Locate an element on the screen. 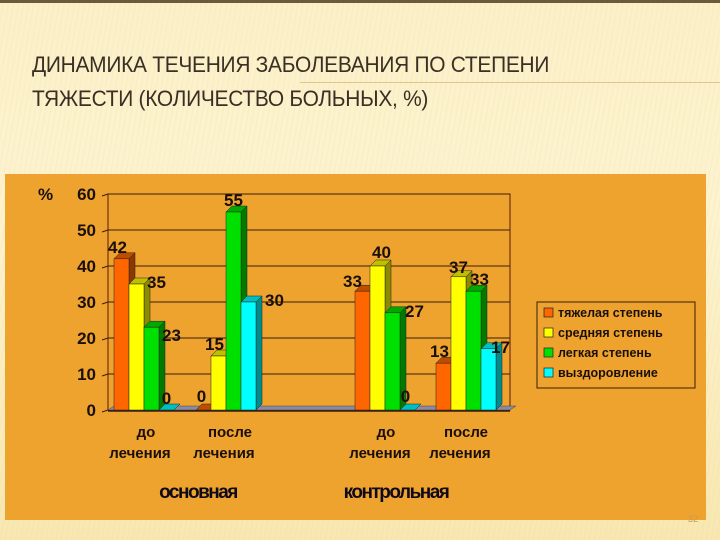 This screenshot has height=540, width=720. legend-label: тяжелая степень is located at coordinates (610, 313).